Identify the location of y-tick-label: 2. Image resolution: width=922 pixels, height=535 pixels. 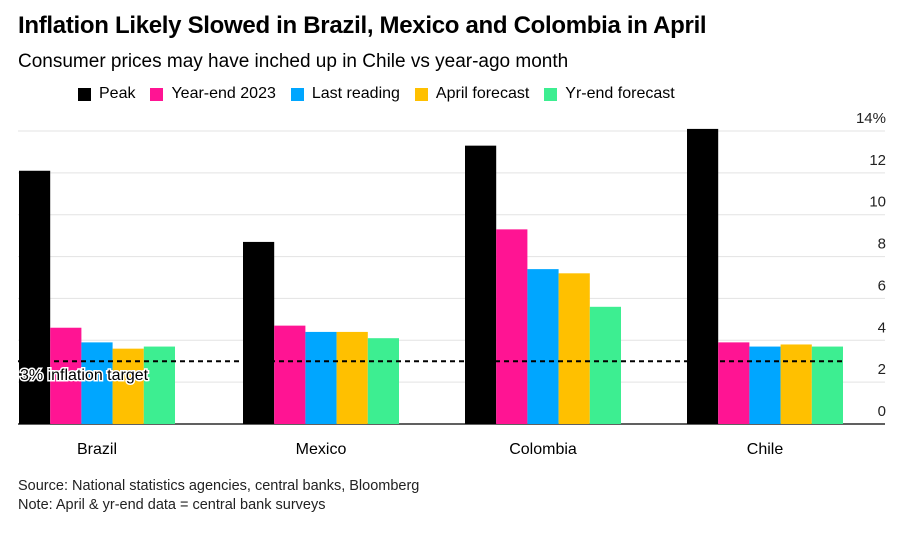
(882, 369).